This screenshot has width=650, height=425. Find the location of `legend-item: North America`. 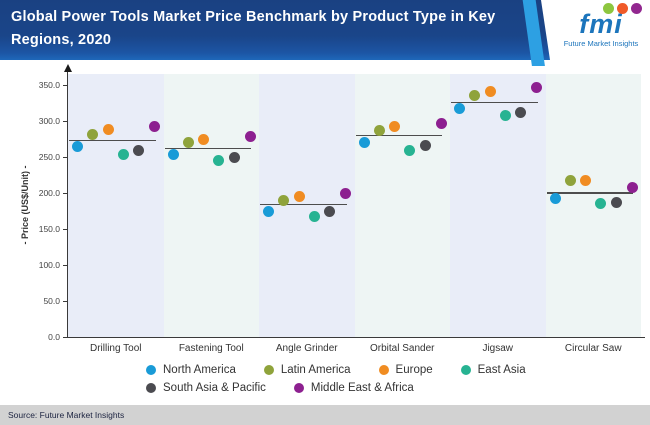

legend-item: North America is located at coordinates (191, 370).